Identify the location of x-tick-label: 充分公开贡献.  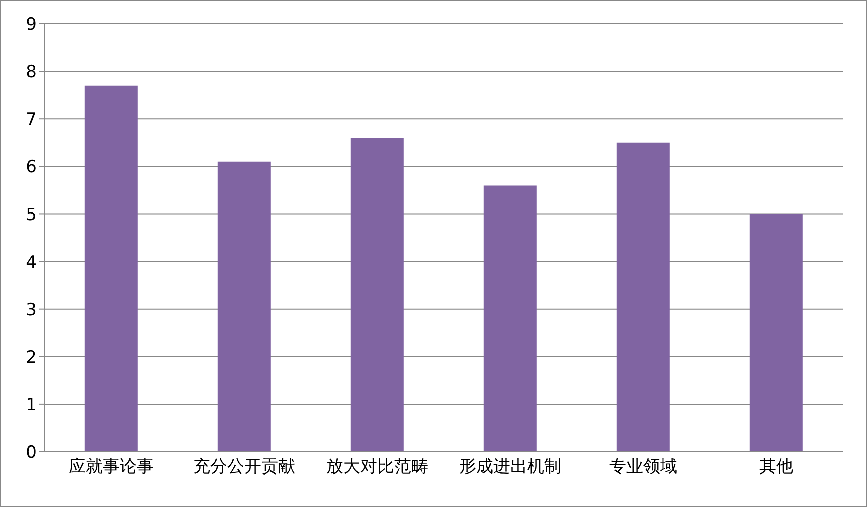
(245, 467).